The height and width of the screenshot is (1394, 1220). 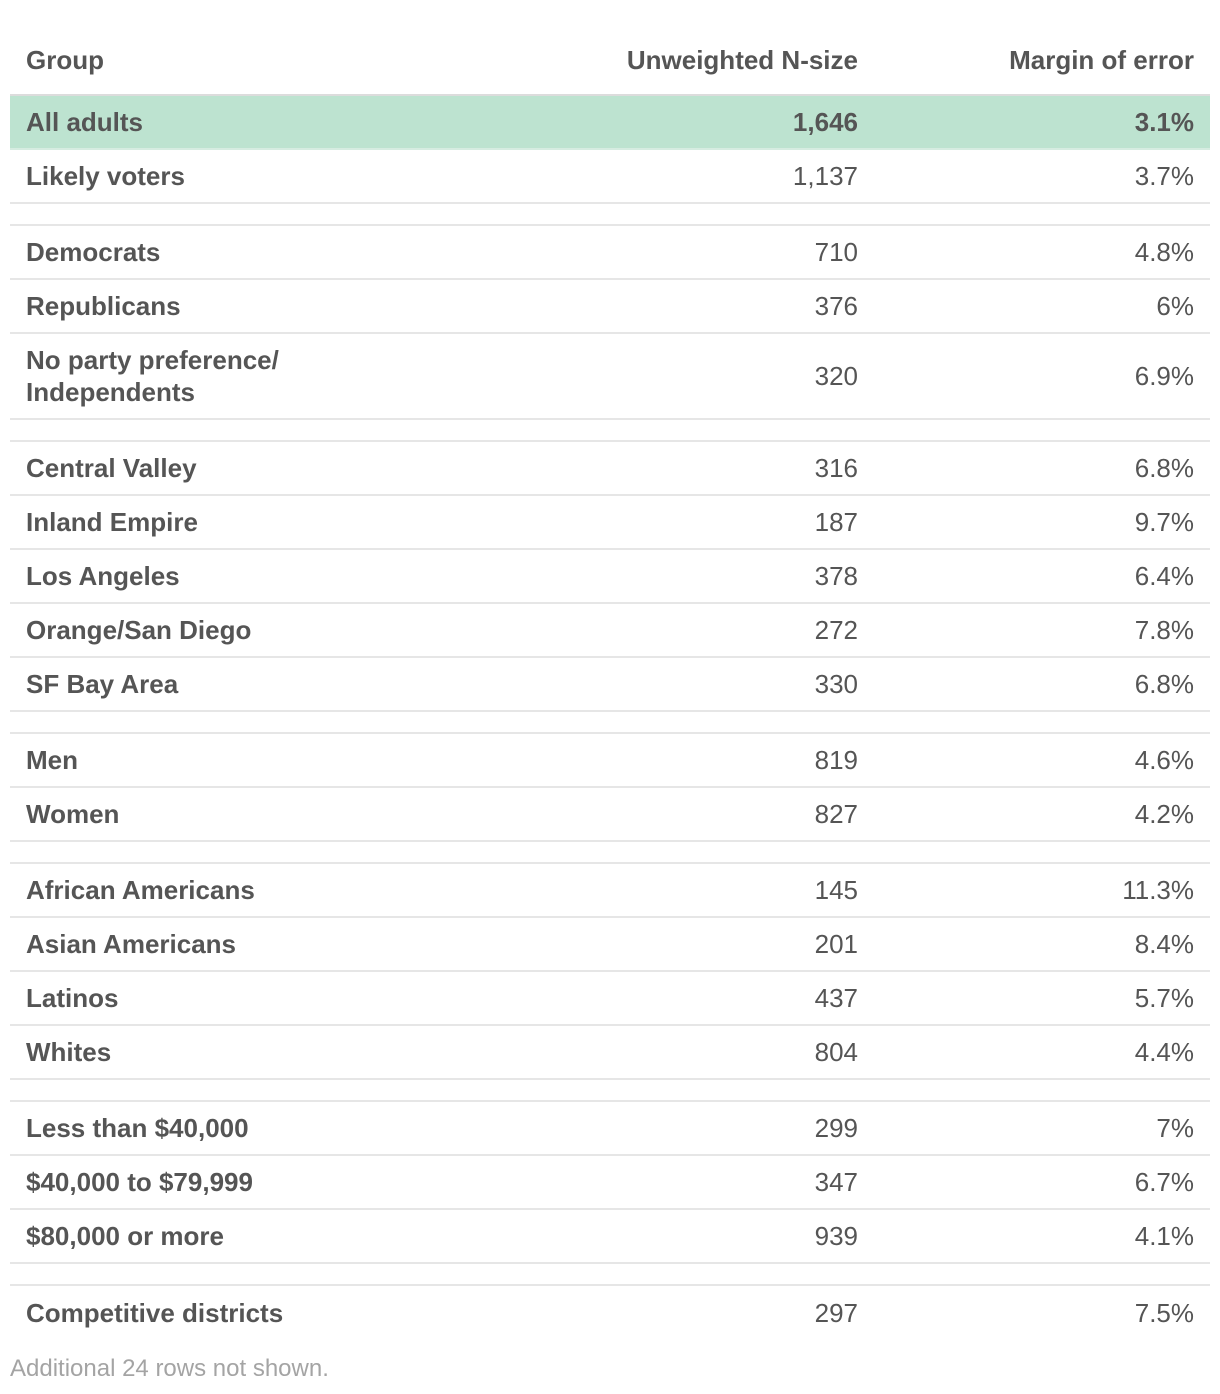 I want to click on header-n-size: Unweighted N-size, so click(x=742, y=60).